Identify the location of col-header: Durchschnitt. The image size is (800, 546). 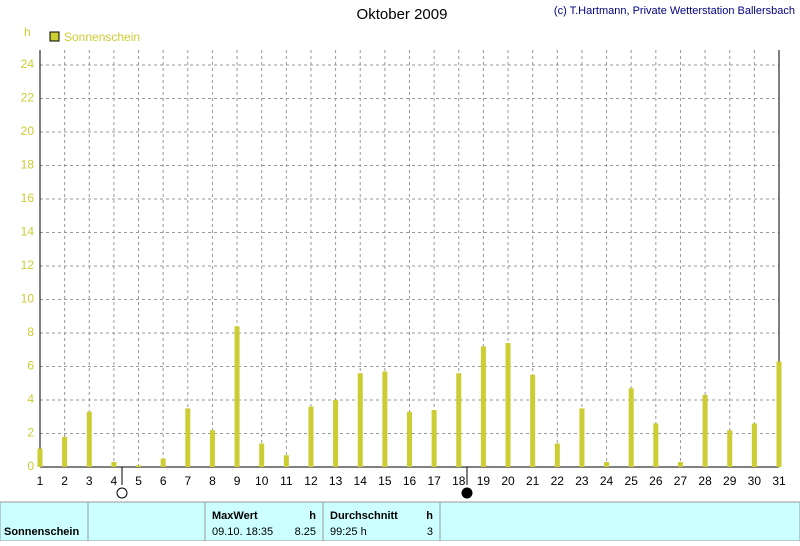
(364, 516).